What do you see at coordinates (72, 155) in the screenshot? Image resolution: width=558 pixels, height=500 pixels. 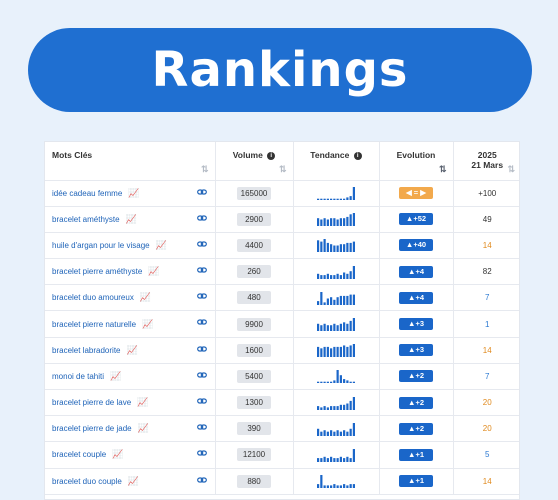 I see `header-keyword-label: Mots Clés` at bounding box center [72, 155].